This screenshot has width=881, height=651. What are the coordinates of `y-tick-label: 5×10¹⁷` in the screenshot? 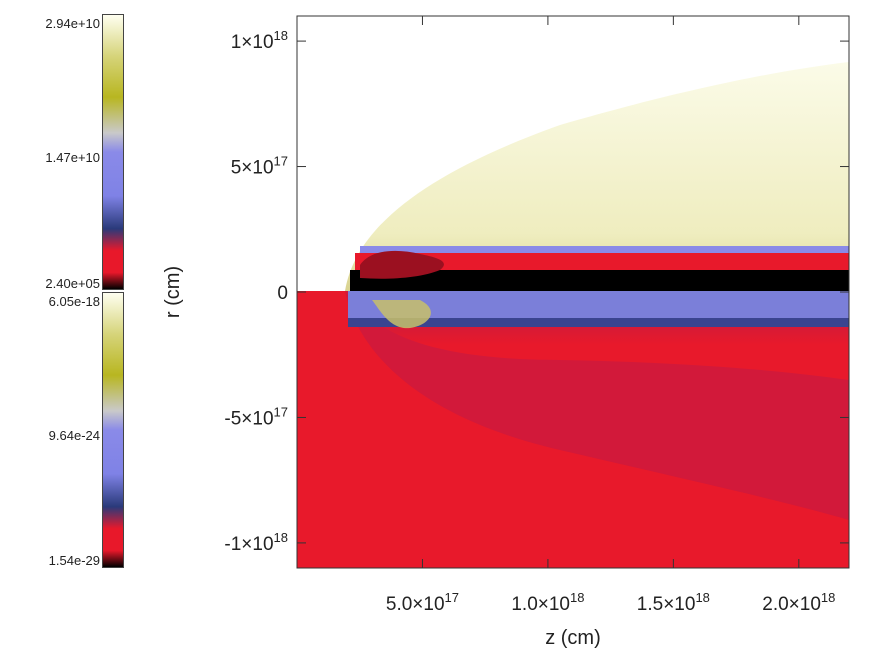 It's located at (259, 166).